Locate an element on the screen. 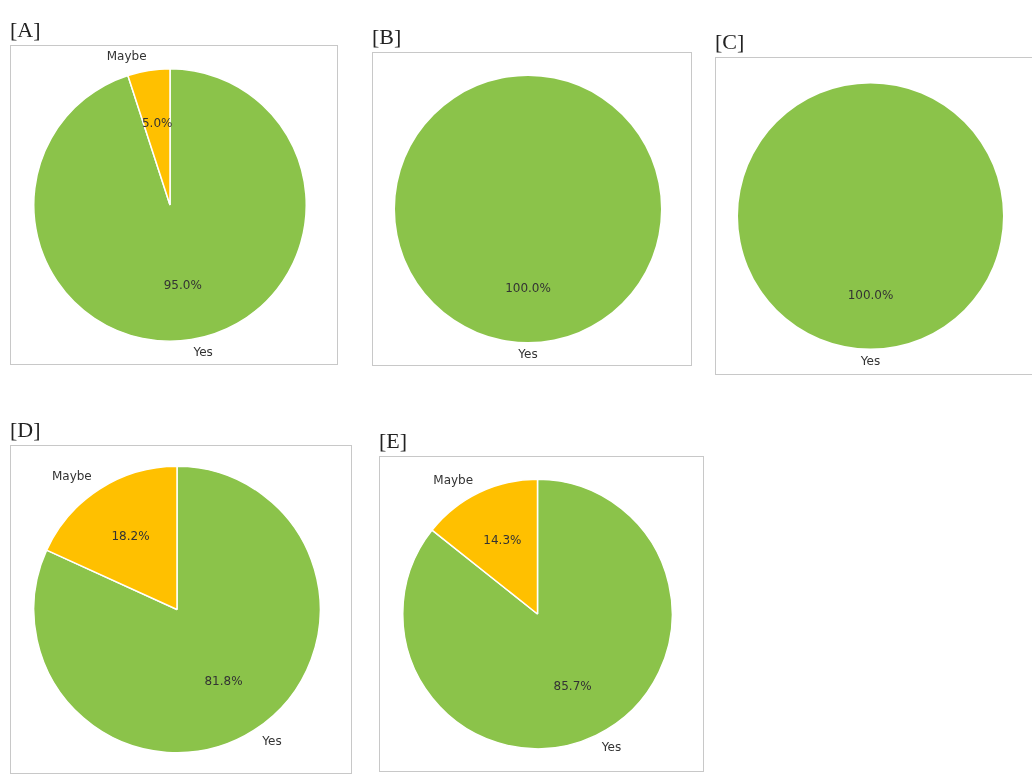 The height and width of the screenshot is (776, 1032). data-label: 95.0% is located at coordinates (182, 284).